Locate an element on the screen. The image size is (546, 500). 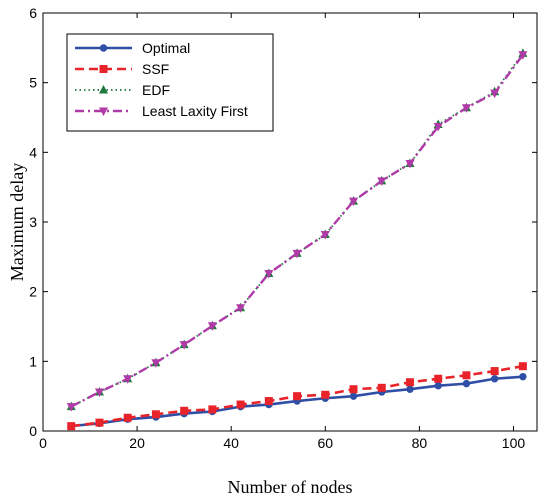
y-tick-label: 5 is located at coordinates (33, 83).